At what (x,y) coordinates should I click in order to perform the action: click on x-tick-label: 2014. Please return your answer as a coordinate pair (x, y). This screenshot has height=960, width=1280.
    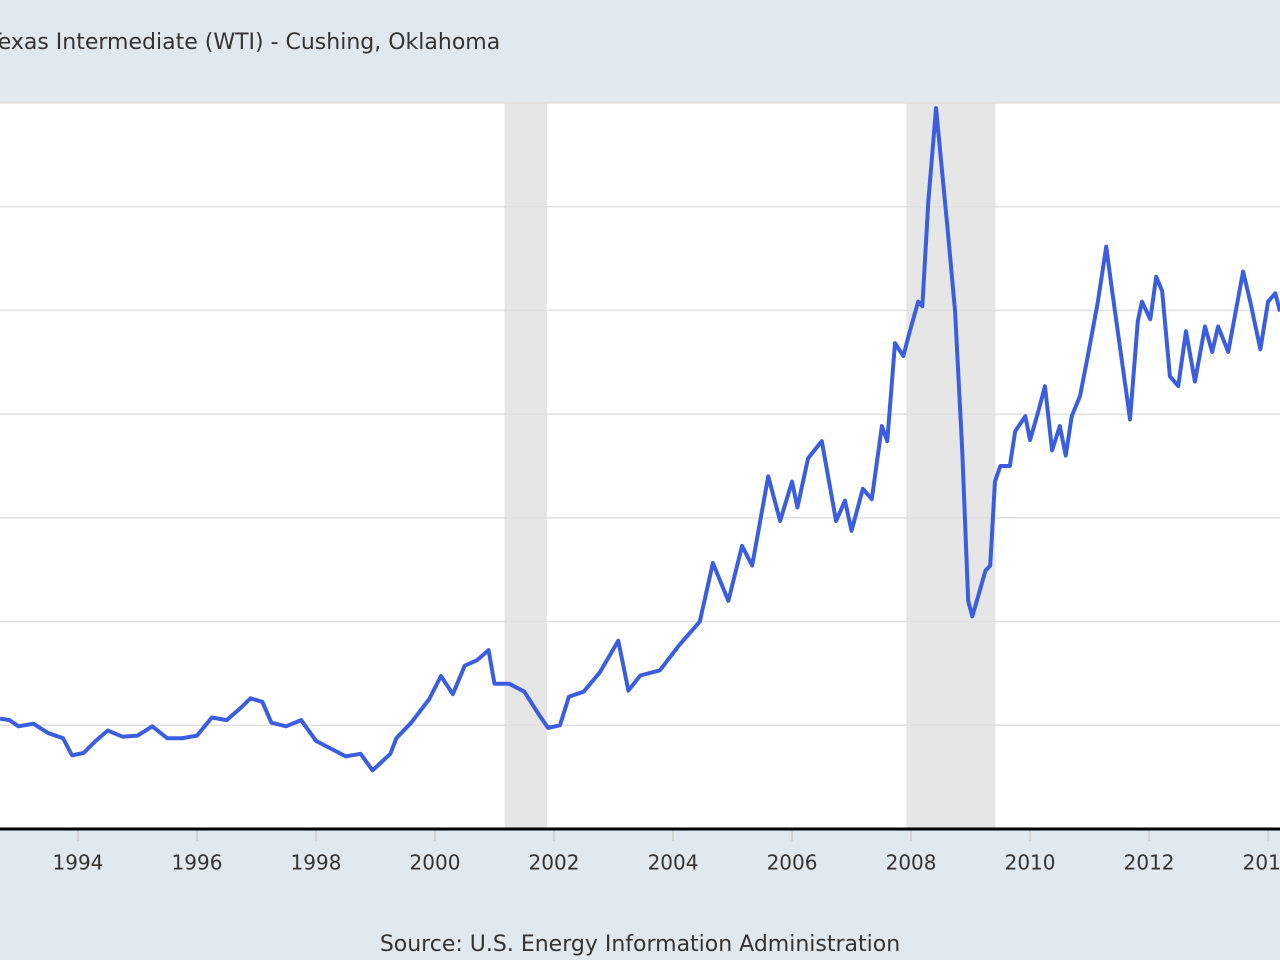
    Looking at the image, I should click on (1261, 863).